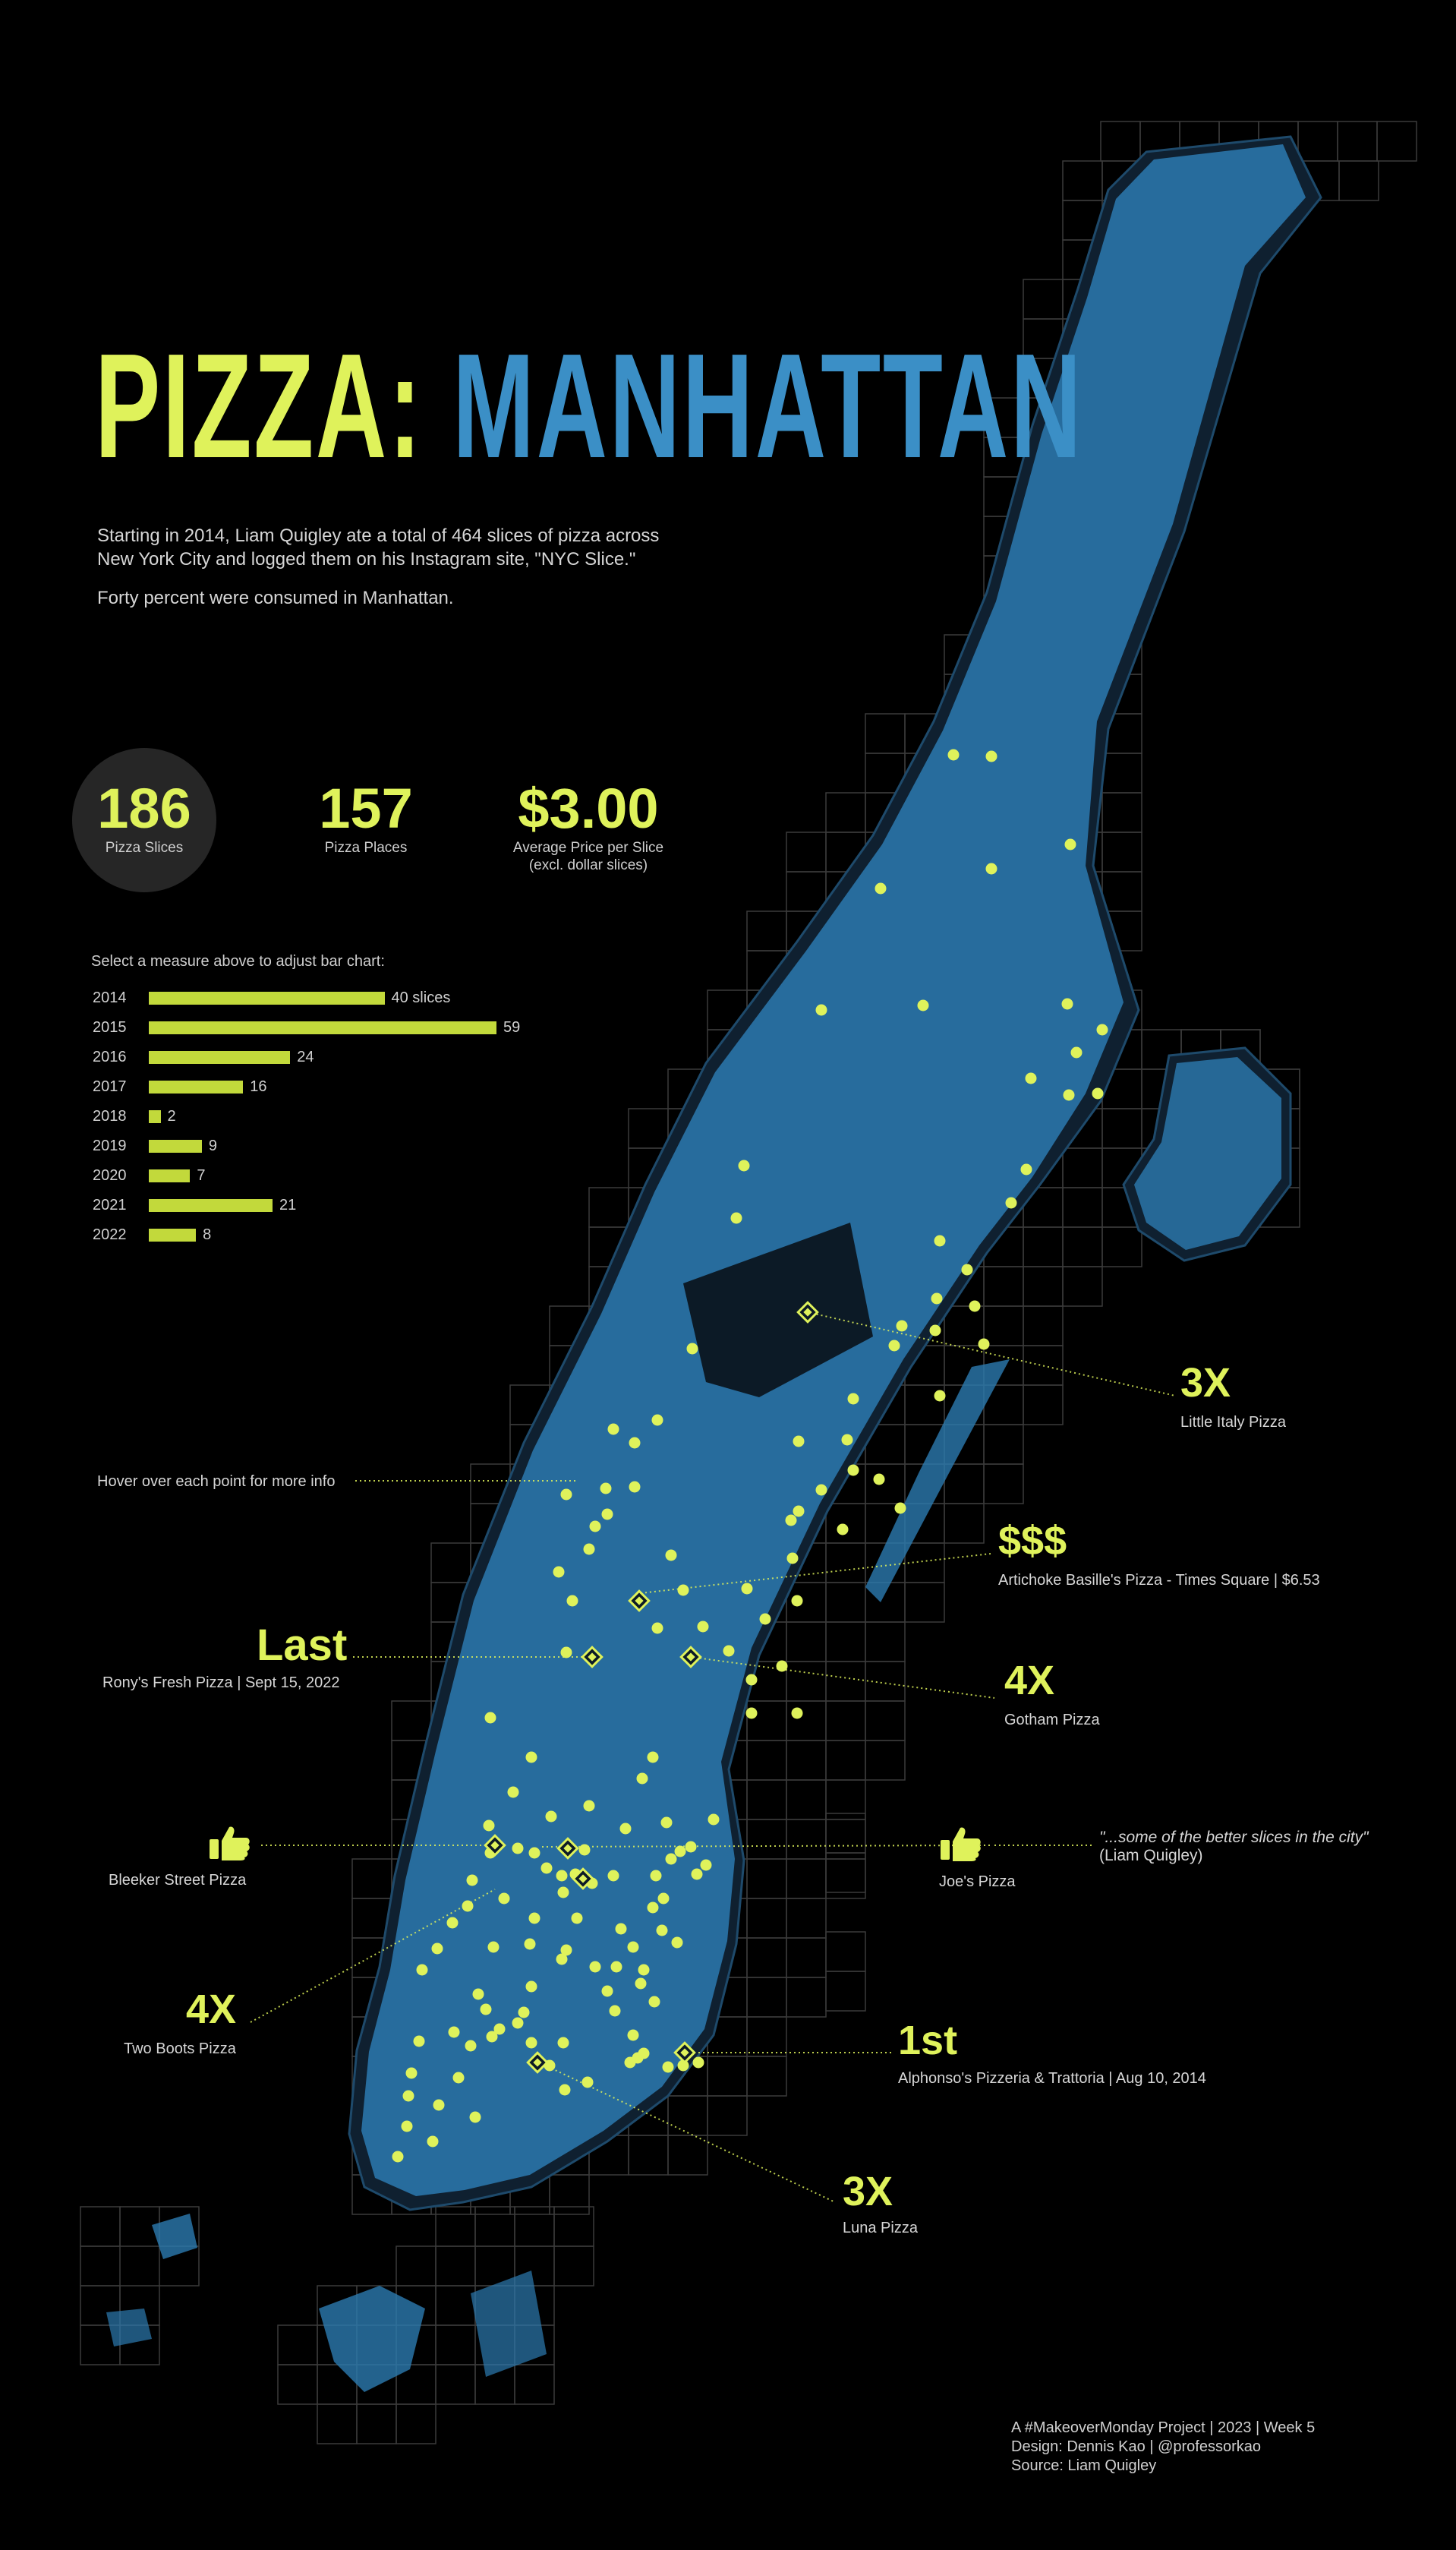  Describe the element at coordinates (211, 1205) in the screenshot. I see `bar-2021` at that location.